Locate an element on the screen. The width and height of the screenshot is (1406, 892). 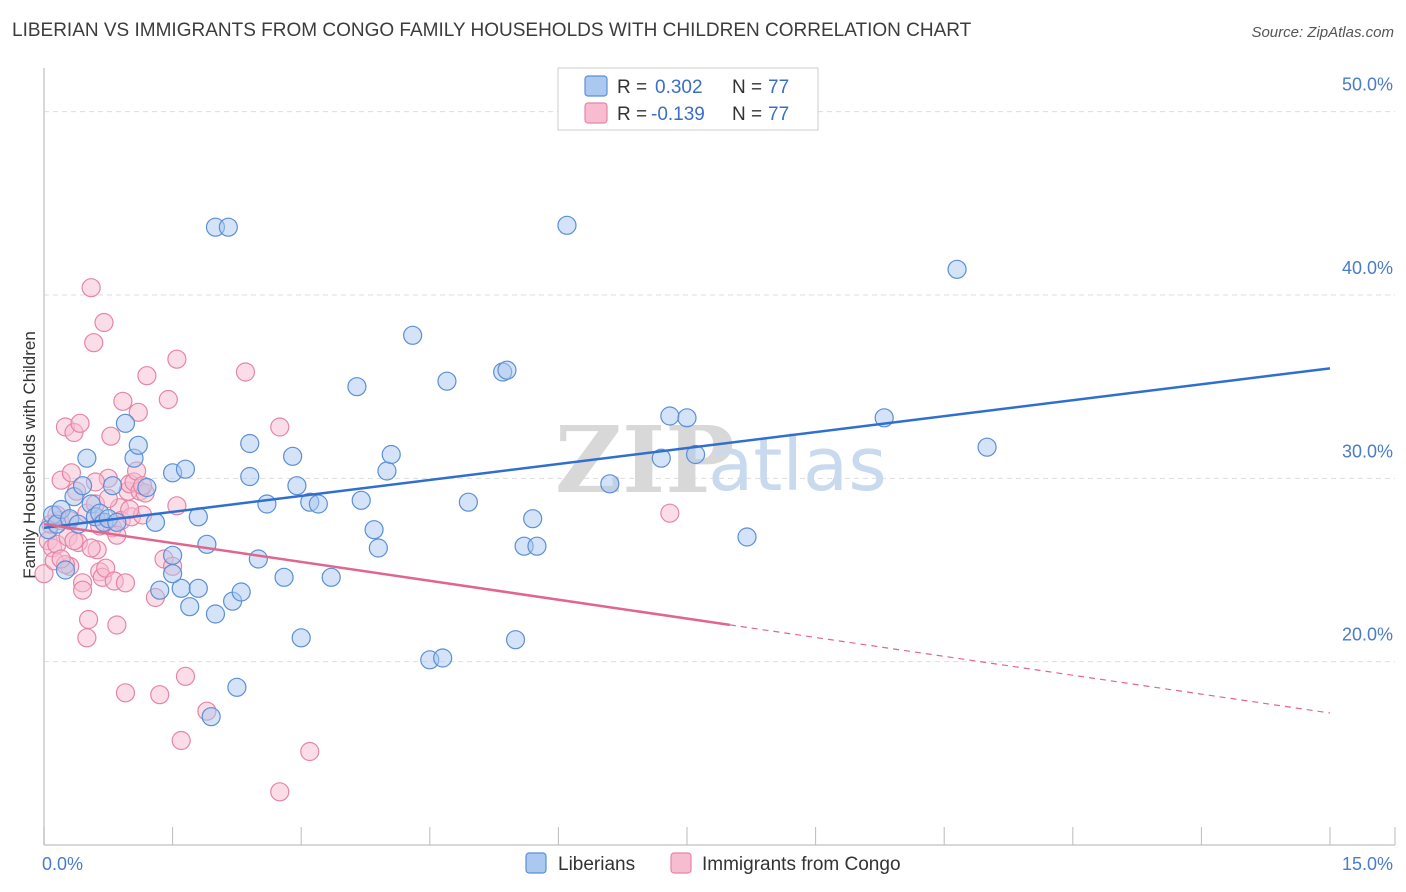
watermark-atlas: atlas is located at coordinates (797, 465).